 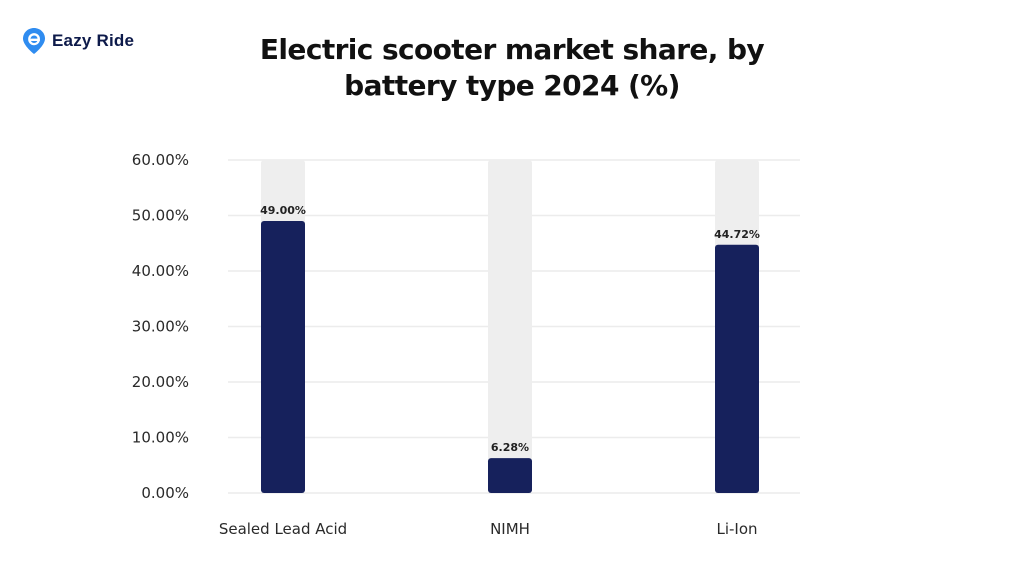 What do you see at coordinates (165, 493) in the screenshot?
I see `y-tick-label: 0.00%` at bounding box center [165, 493].